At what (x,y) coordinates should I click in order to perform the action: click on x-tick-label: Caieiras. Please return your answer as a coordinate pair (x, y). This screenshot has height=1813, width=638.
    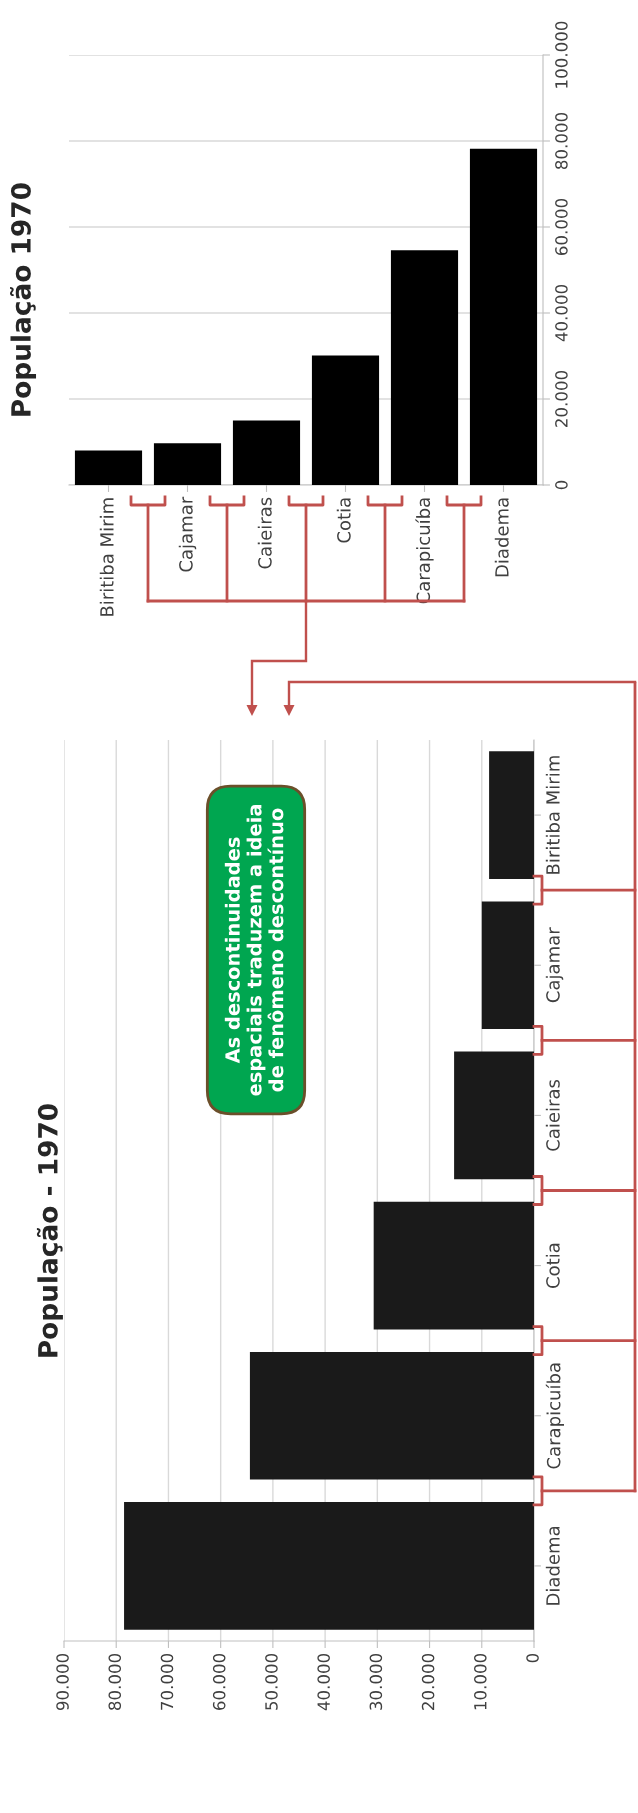
    Looking at the image, I should click on (264, 533).